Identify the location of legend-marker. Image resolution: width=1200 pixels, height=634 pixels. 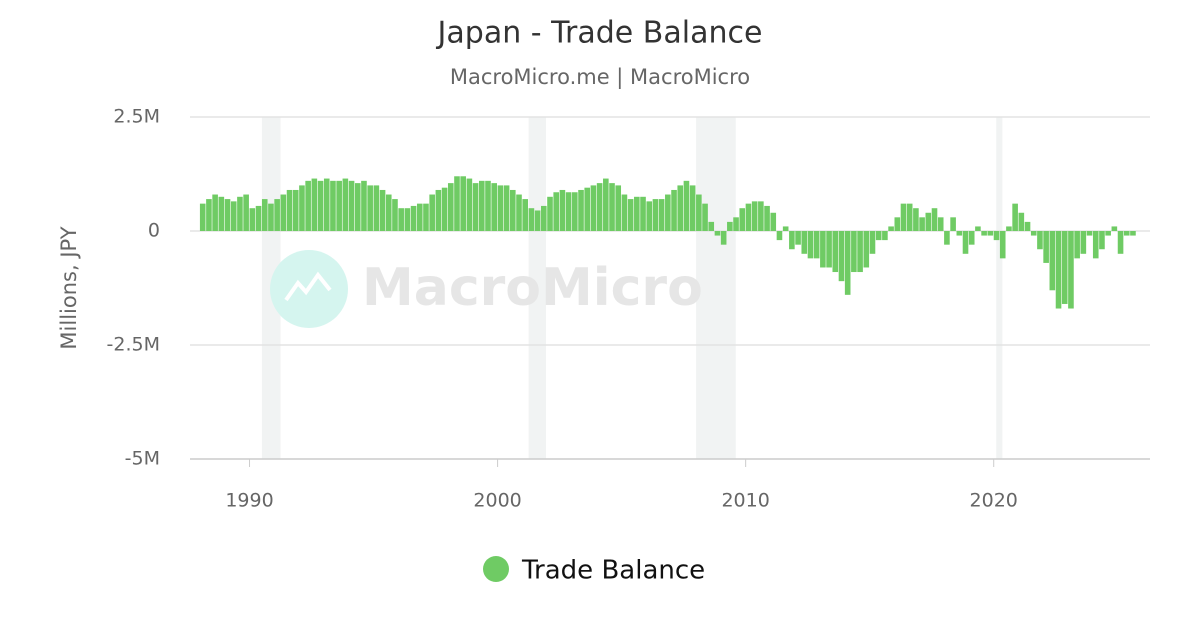
(496, 569).